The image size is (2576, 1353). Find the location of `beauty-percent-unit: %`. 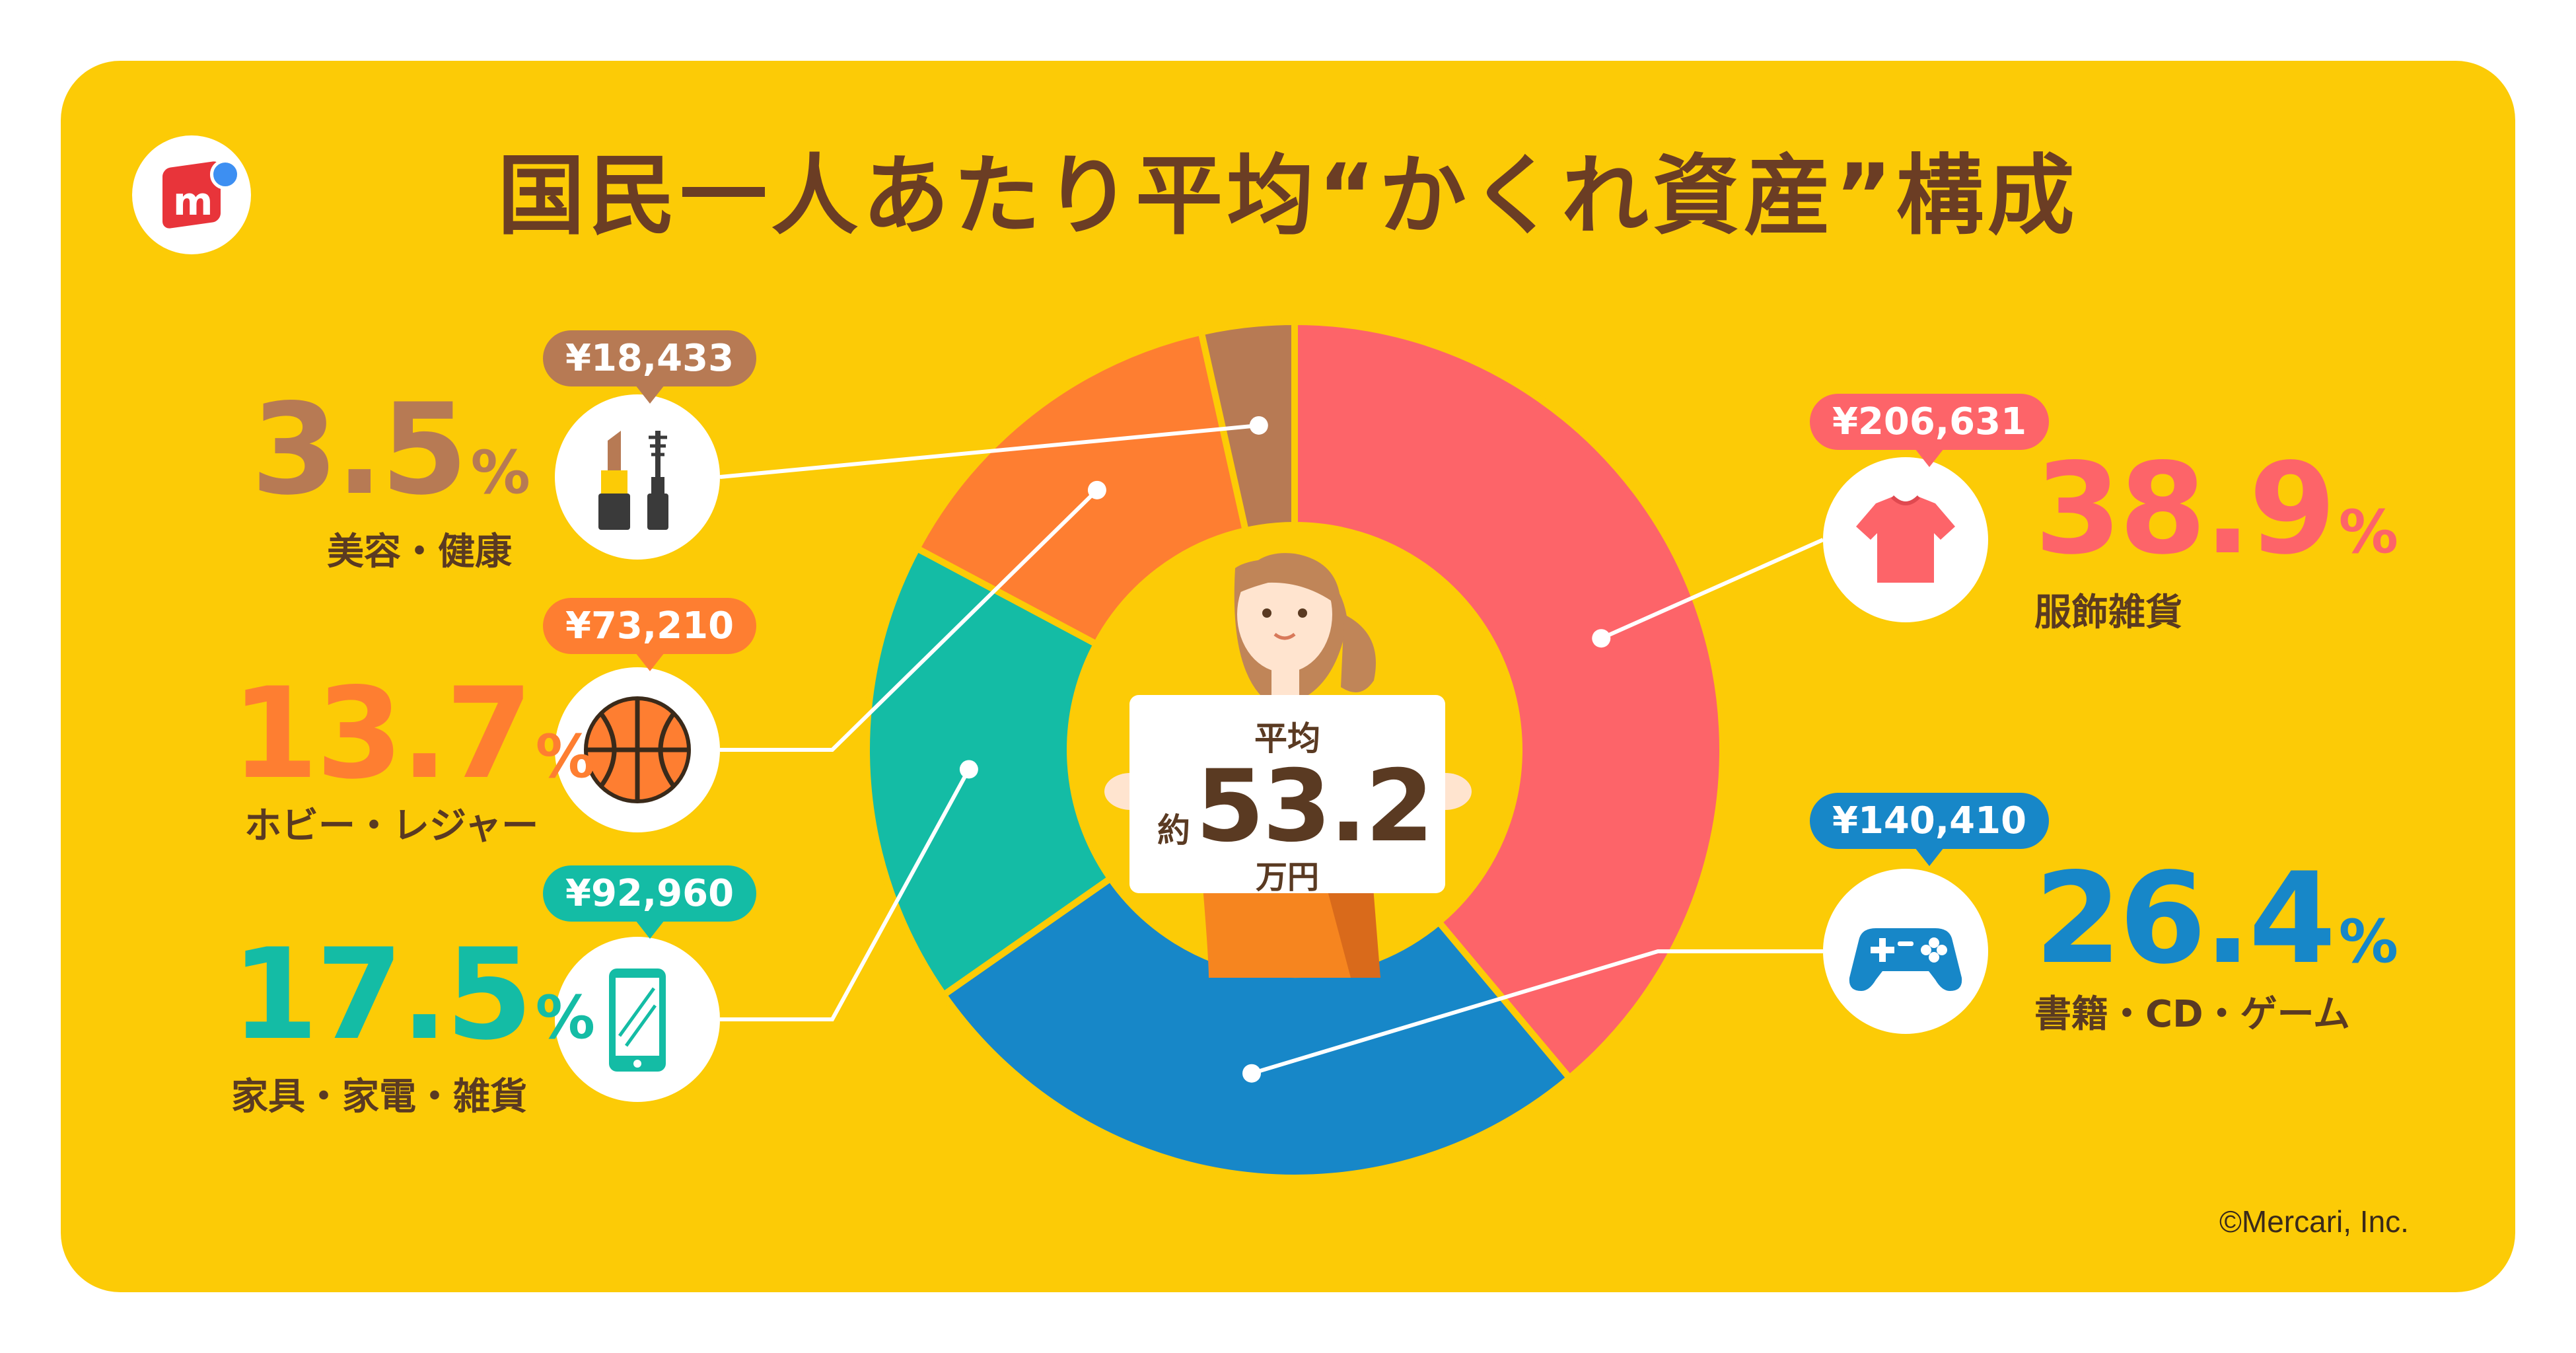

beauty-percent-unit: % is located at coordinates (500, 472).